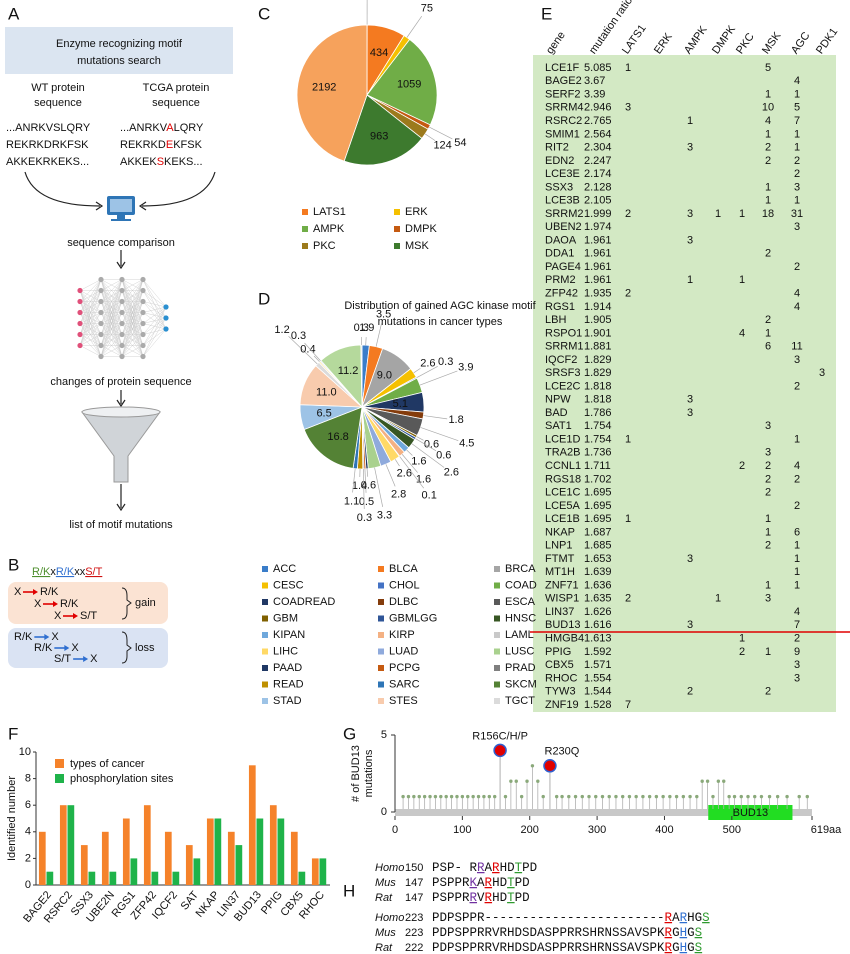  What do you see at coordinates (520, 602) in the screenshot?
I see `legend-label: ESCA` at bounding box center [520, 602].